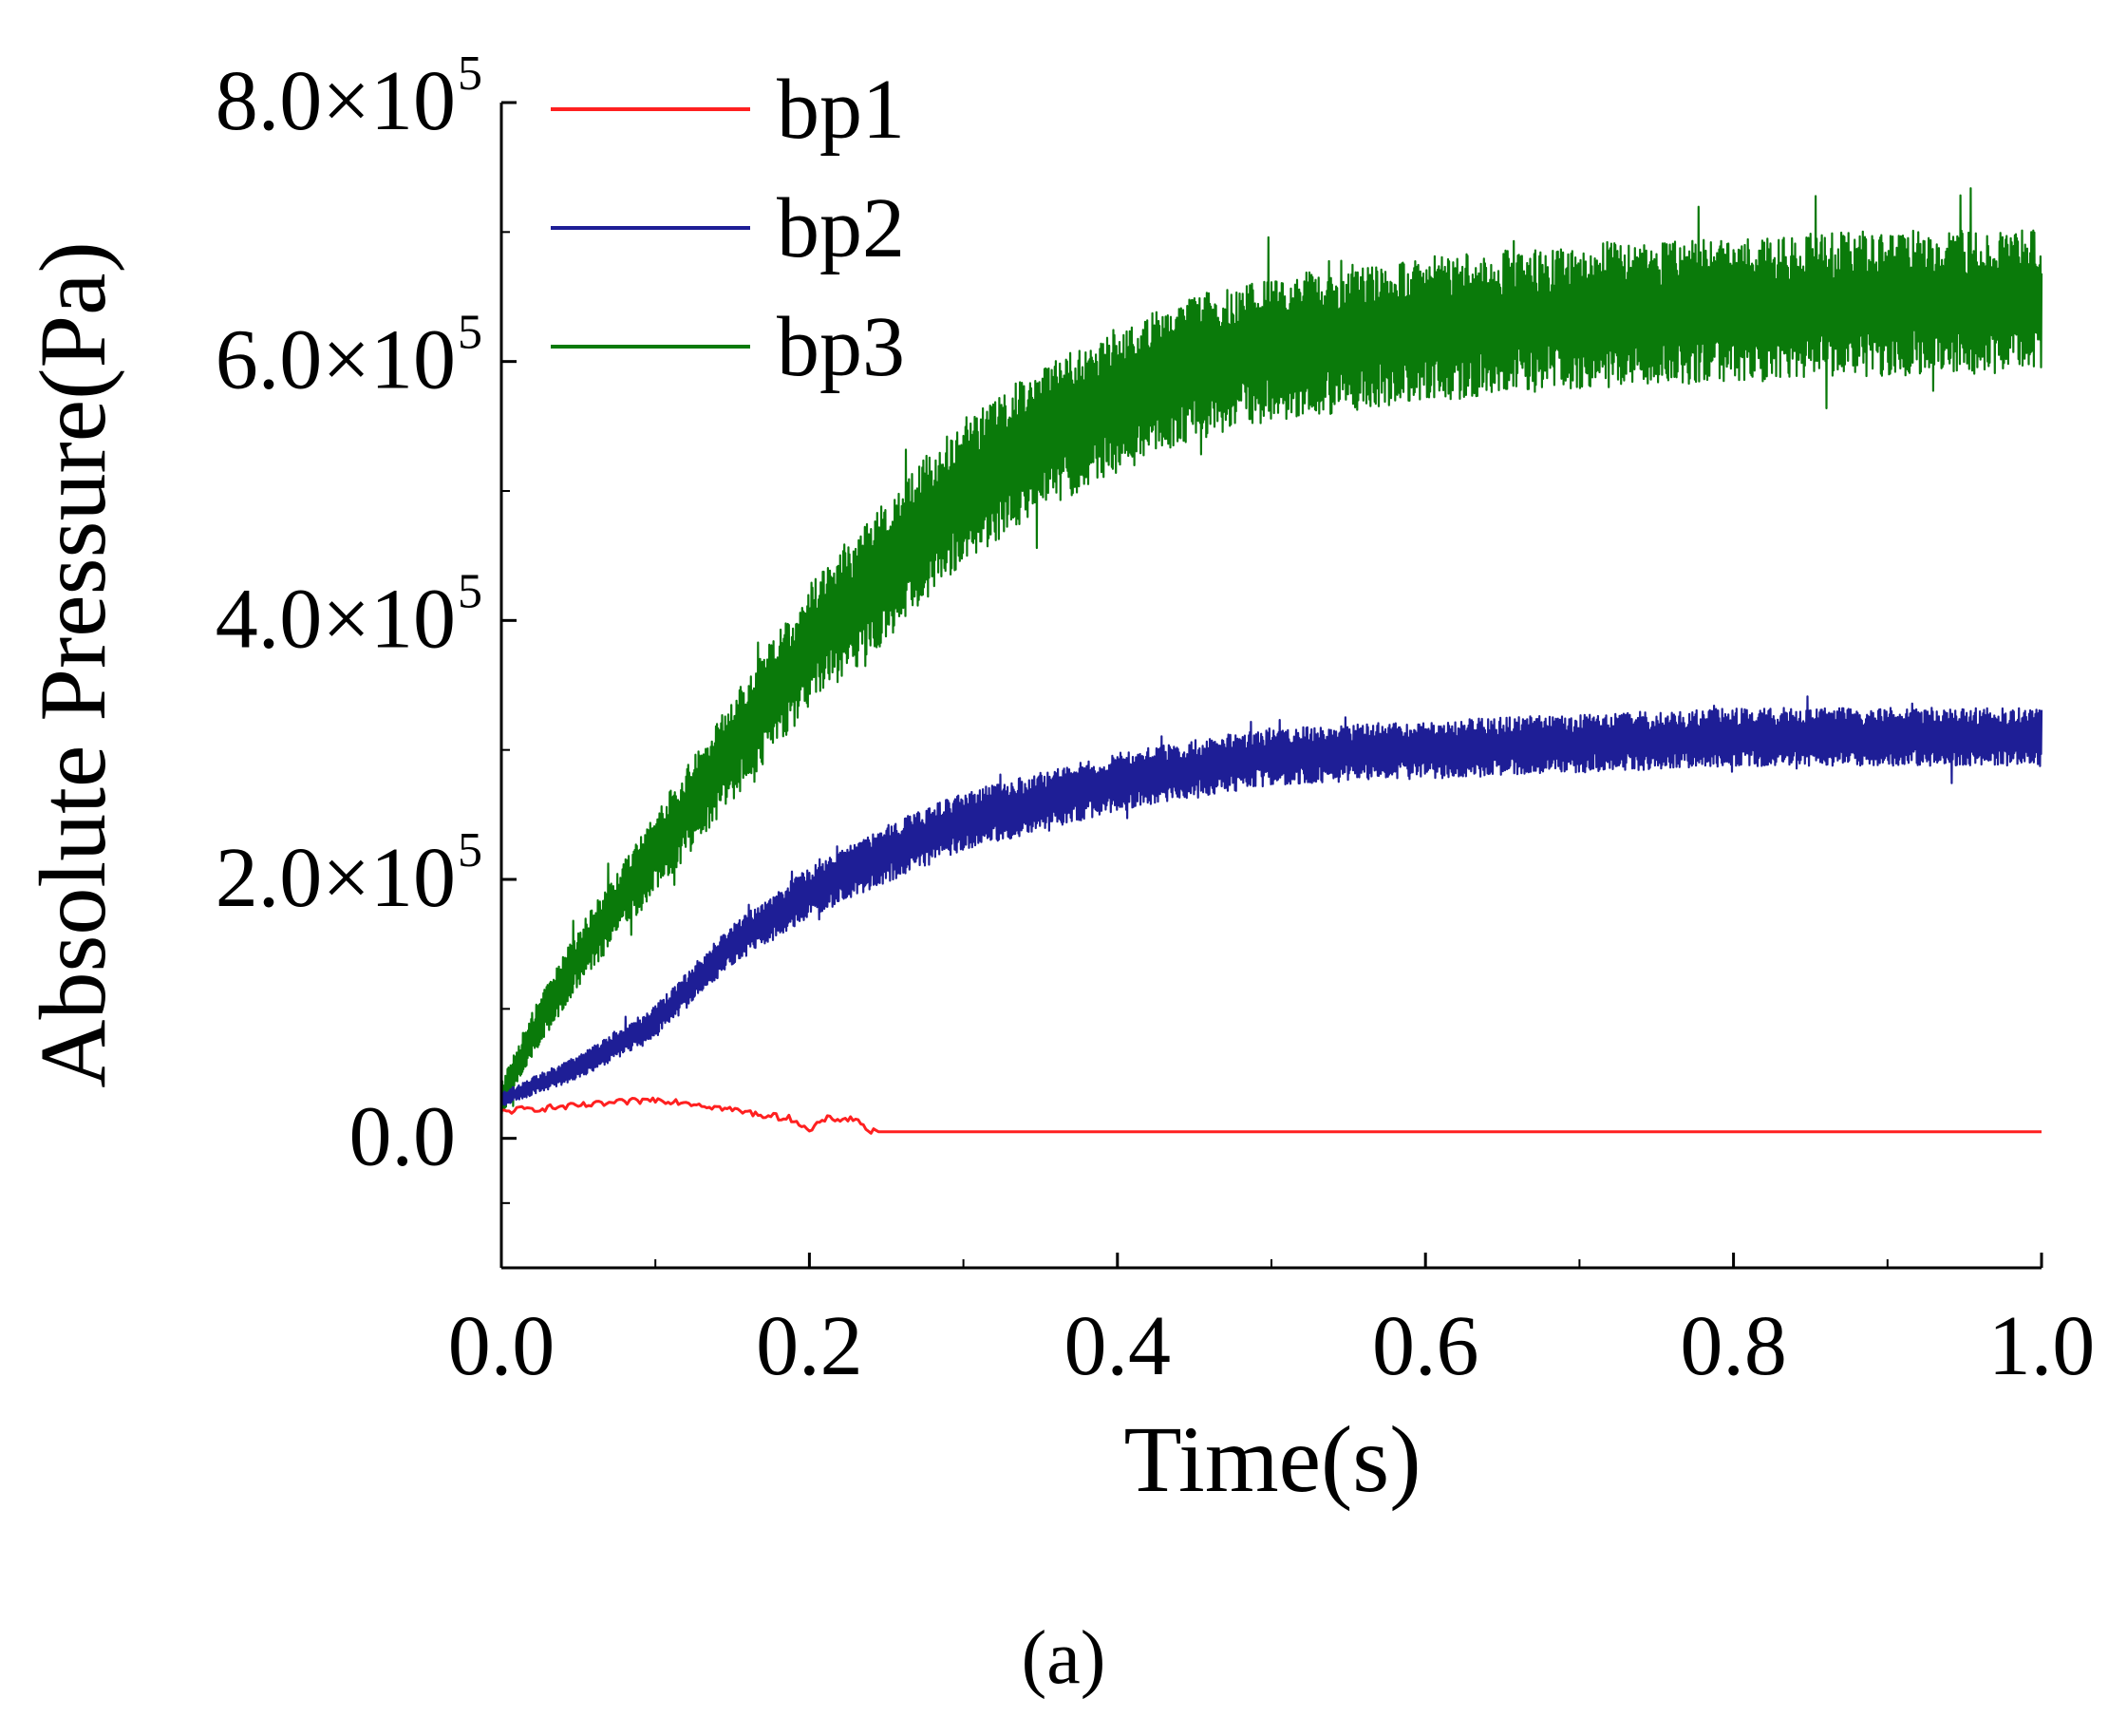 The image size is (2127, 1736). I want to click on x-tick-label: 0.4, so click(1118, 1346).